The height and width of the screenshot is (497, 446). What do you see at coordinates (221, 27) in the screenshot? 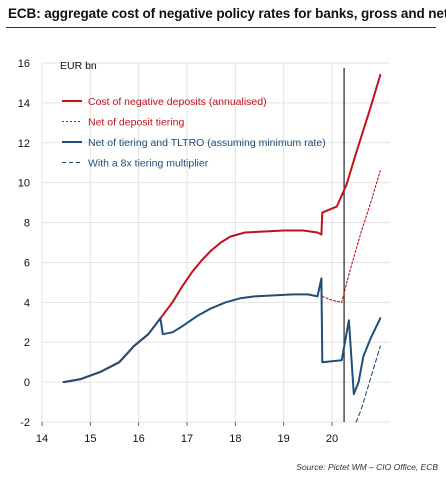
I see `title-rule` at bounding box center [221, 27].